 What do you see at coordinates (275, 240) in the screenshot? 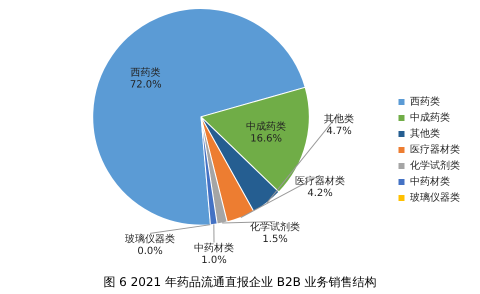
I see `data-label: 1.5%` at bounding box center [275, 240].